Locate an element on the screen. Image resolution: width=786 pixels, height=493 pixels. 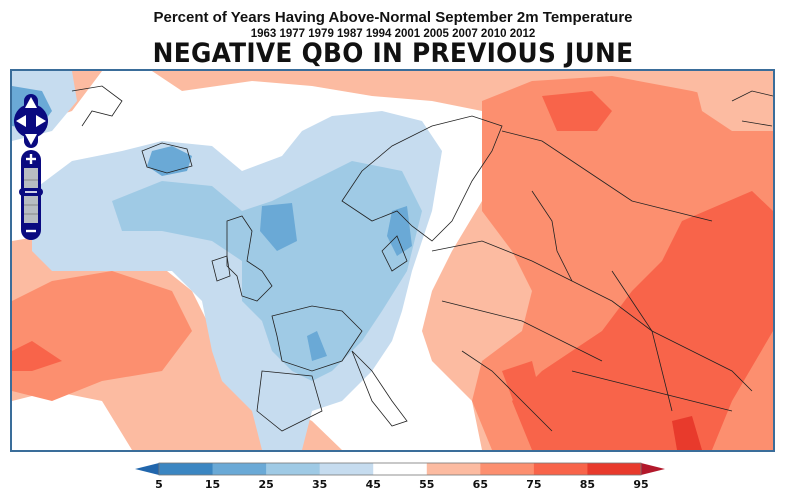
field-85-95-greece is located at coordinates (522, 386).